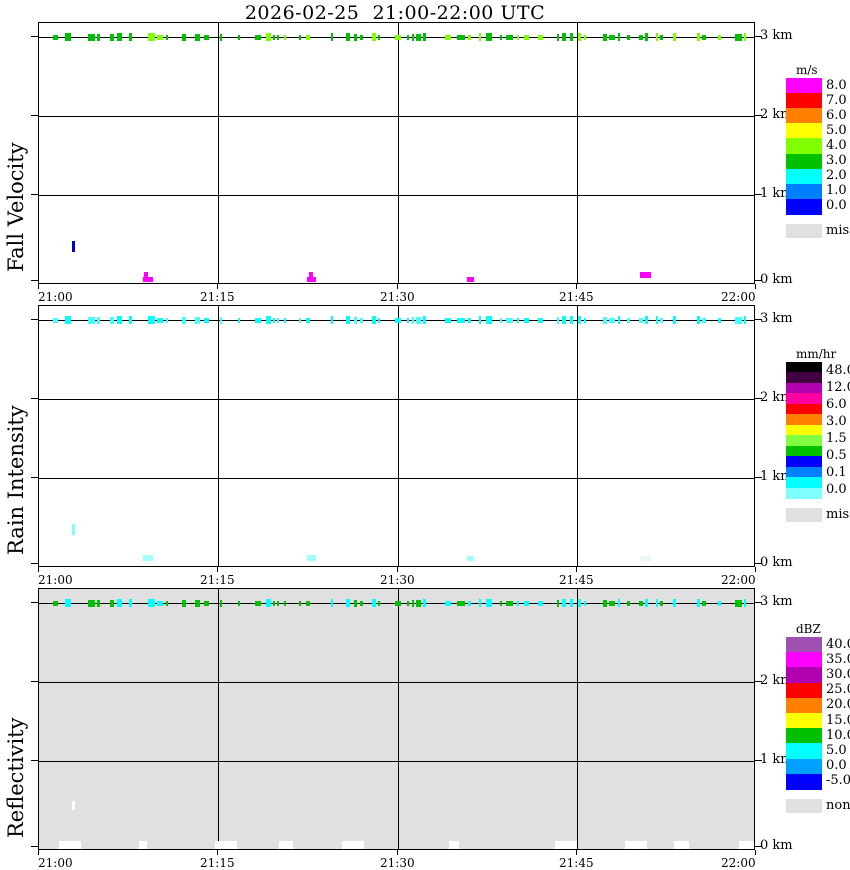 This screenshot has height=870, width=850. I want to click on x-axis-label: 21:15, so click(217, 863).